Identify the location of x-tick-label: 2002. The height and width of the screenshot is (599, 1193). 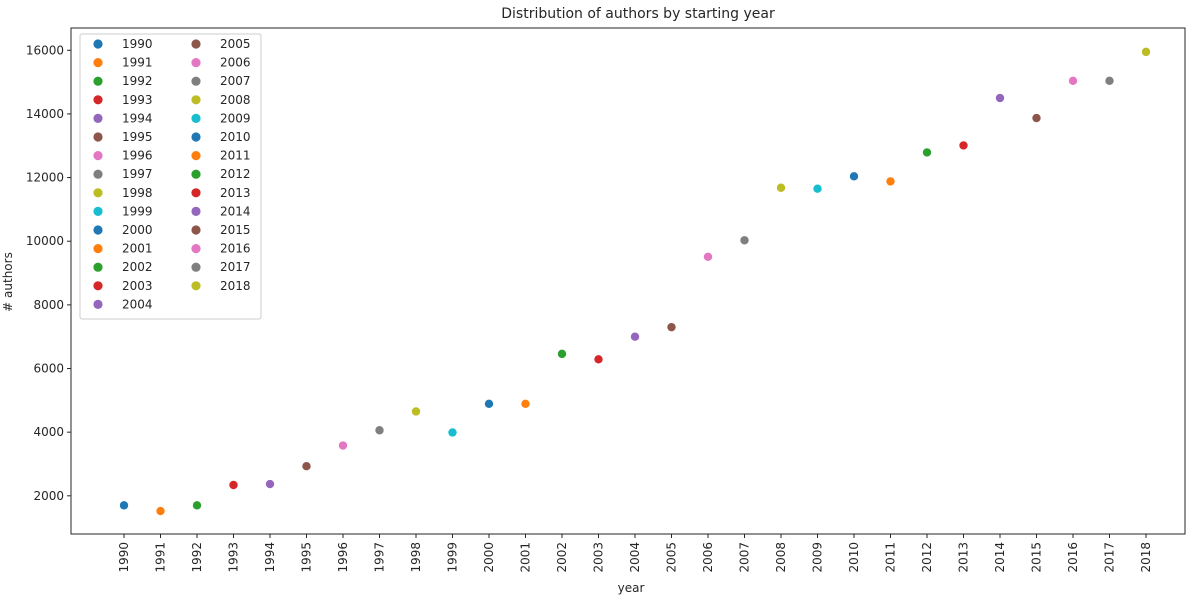
(562, 557).